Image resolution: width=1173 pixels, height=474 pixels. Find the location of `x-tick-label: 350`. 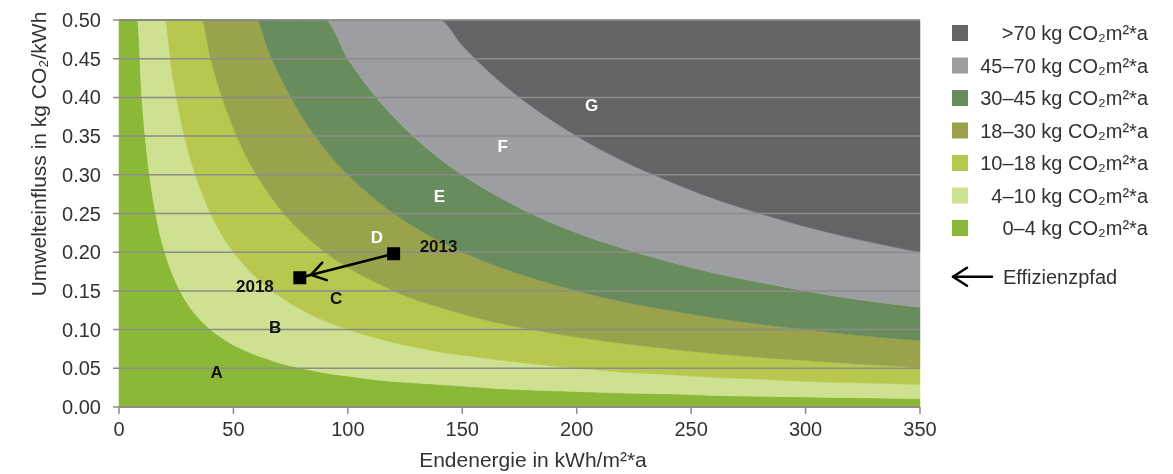

x-tick-label: 350 is located at coordinates (920, 429).